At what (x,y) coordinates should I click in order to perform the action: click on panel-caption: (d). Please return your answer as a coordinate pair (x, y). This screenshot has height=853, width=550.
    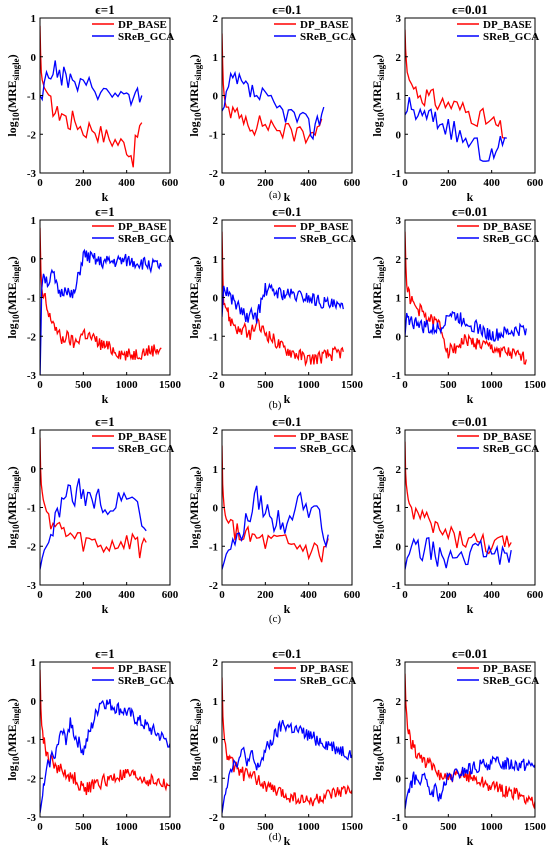
    Looking at the image, I should click on (275, 837).